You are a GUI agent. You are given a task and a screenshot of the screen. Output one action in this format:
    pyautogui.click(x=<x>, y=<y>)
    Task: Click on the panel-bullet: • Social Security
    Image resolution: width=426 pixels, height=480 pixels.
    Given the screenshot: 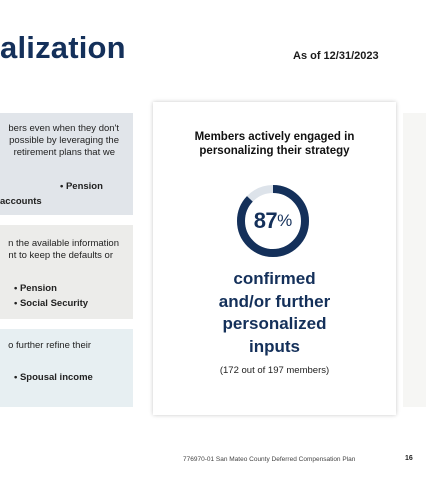 What is the action you would take?
    pyautogui.click(x=51, y=303)
    